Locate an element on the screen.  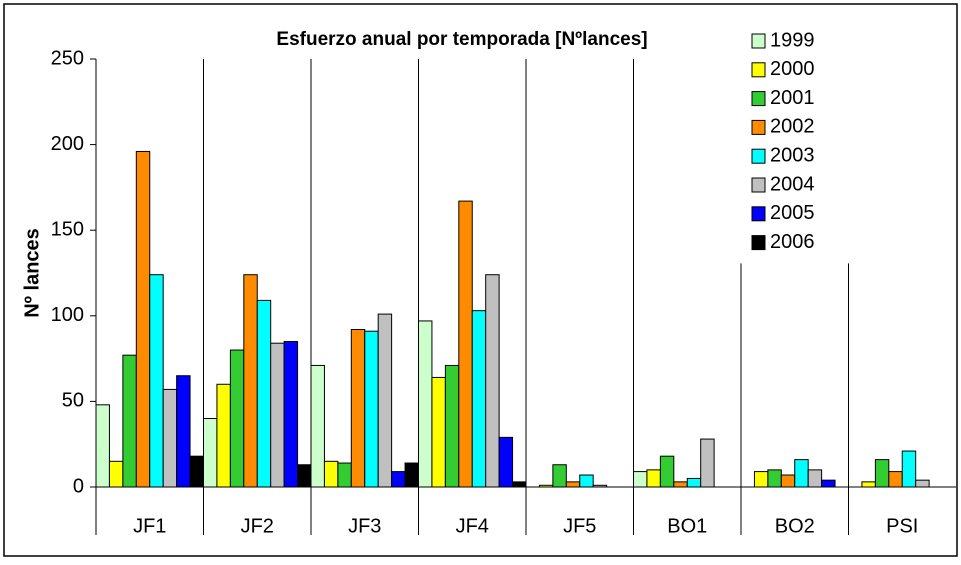
legend-label: 1999 is located at coordinates (792, 40).